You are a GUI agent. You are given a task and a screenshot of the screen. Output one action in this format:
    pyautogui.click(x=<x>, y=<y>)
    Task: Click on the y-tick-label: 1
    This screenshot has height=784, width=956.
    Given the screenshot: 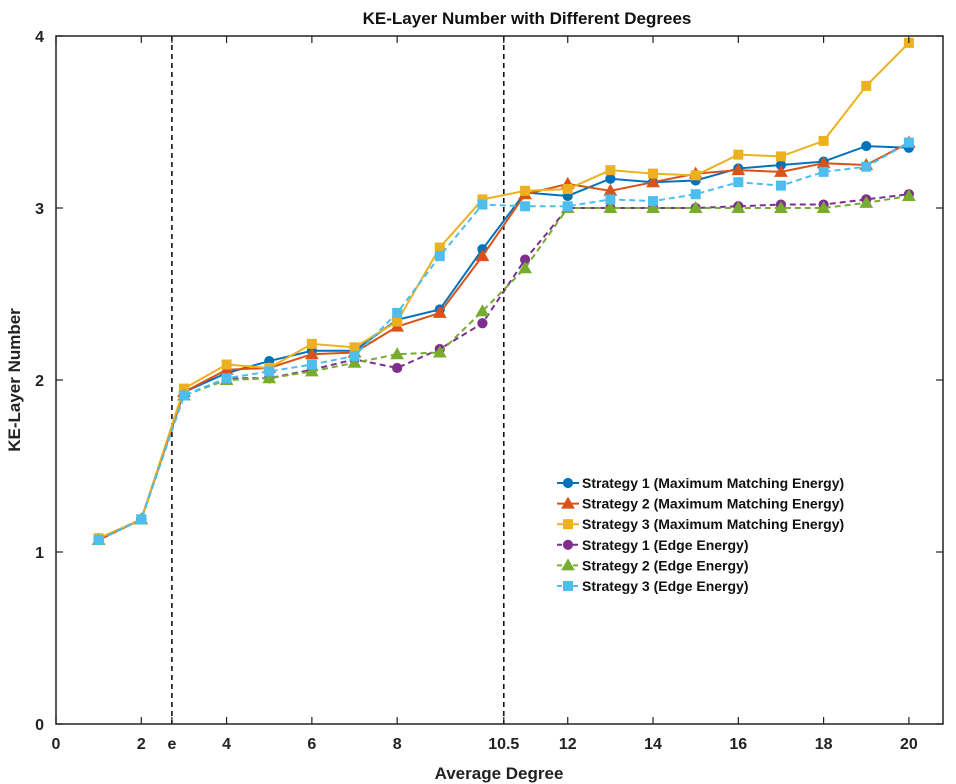 What is the action you would take?
    pyautogui.click(x=39, y=553)
    